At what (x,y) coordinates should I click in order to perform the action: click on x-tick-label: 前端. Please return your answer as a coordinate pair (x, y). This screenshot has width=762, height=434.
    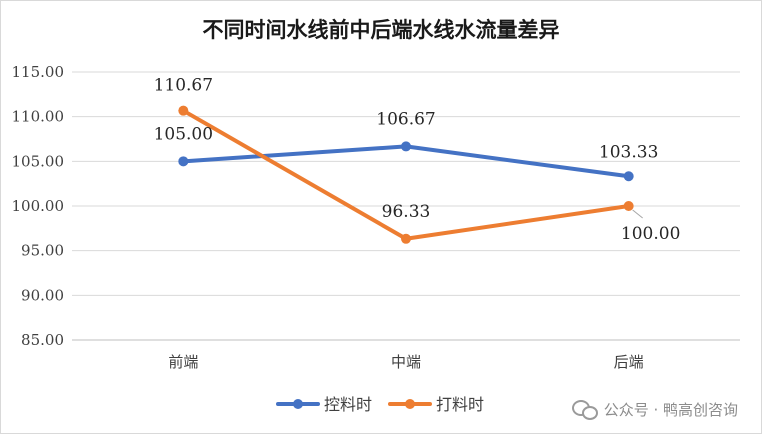
    Looking at the image, I should click on (183, 362).